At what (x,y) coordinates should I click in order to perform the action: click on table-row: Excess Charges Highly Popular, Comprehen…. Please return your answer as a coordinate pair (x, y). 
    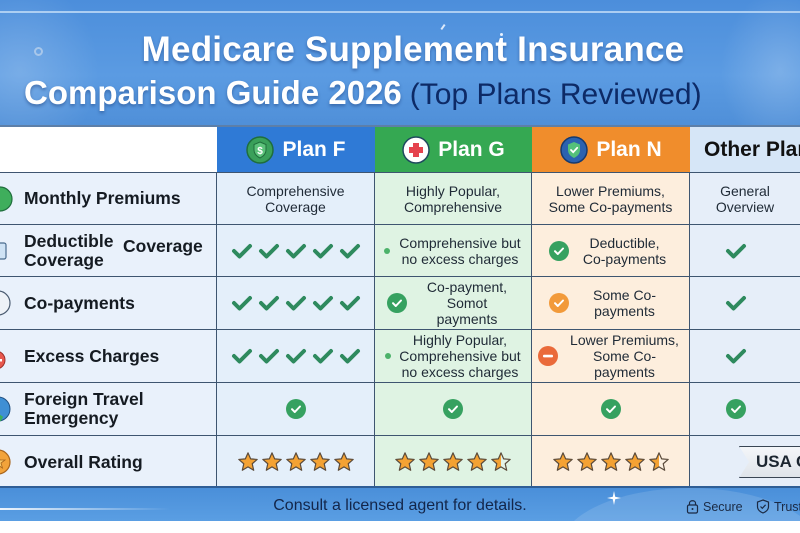
    Looking at the image, I should click on (400, 355).